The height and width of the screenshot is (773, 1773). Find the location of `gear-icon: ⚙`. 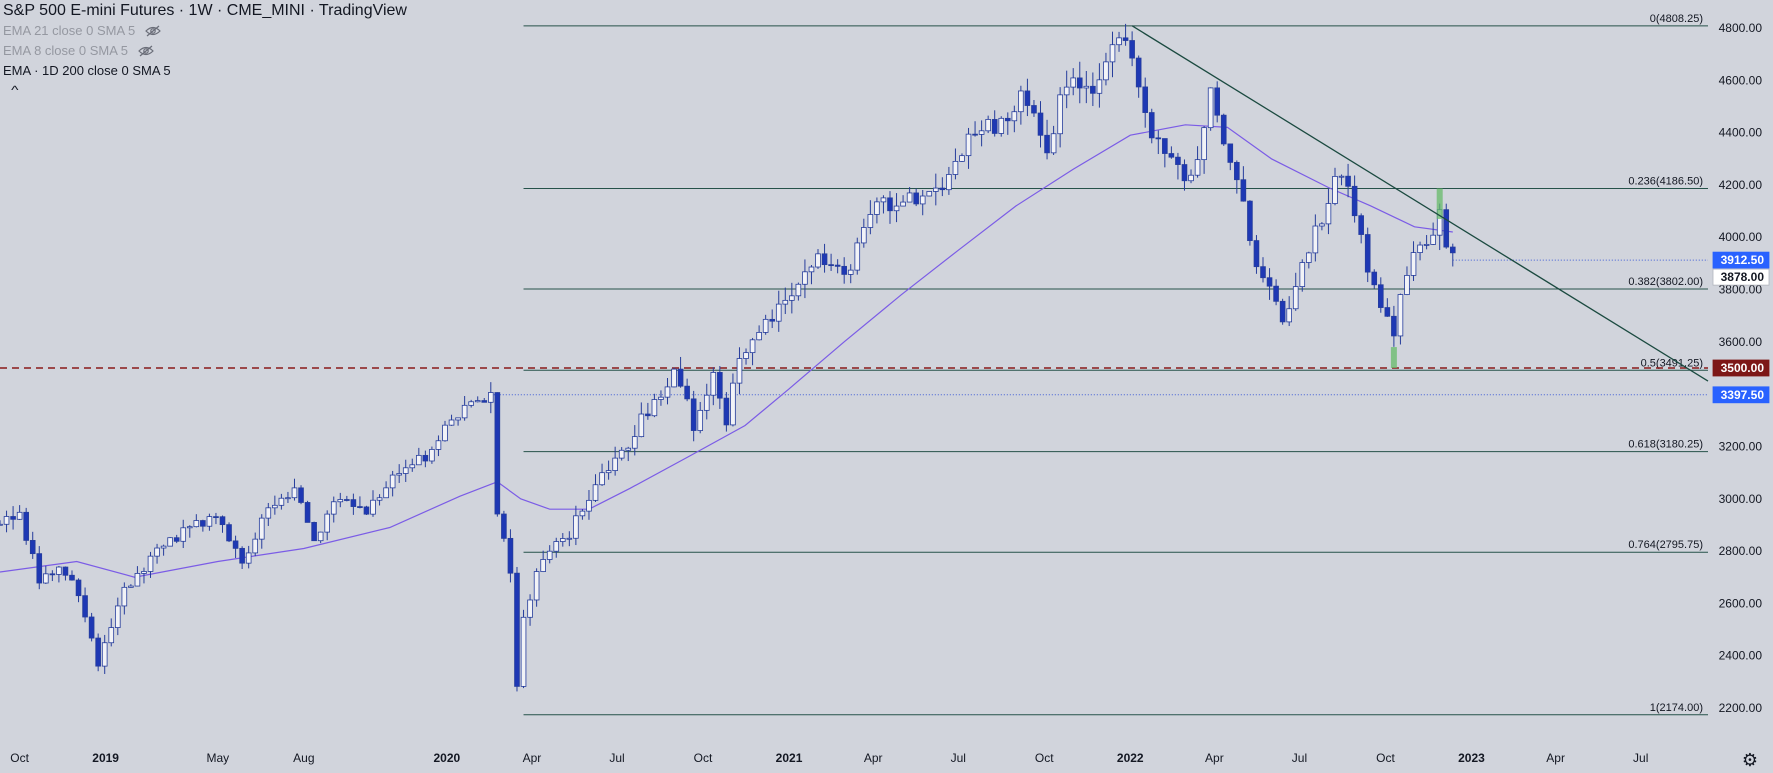

gear-icon: ⚙ is located at coordinates (1749, 760).